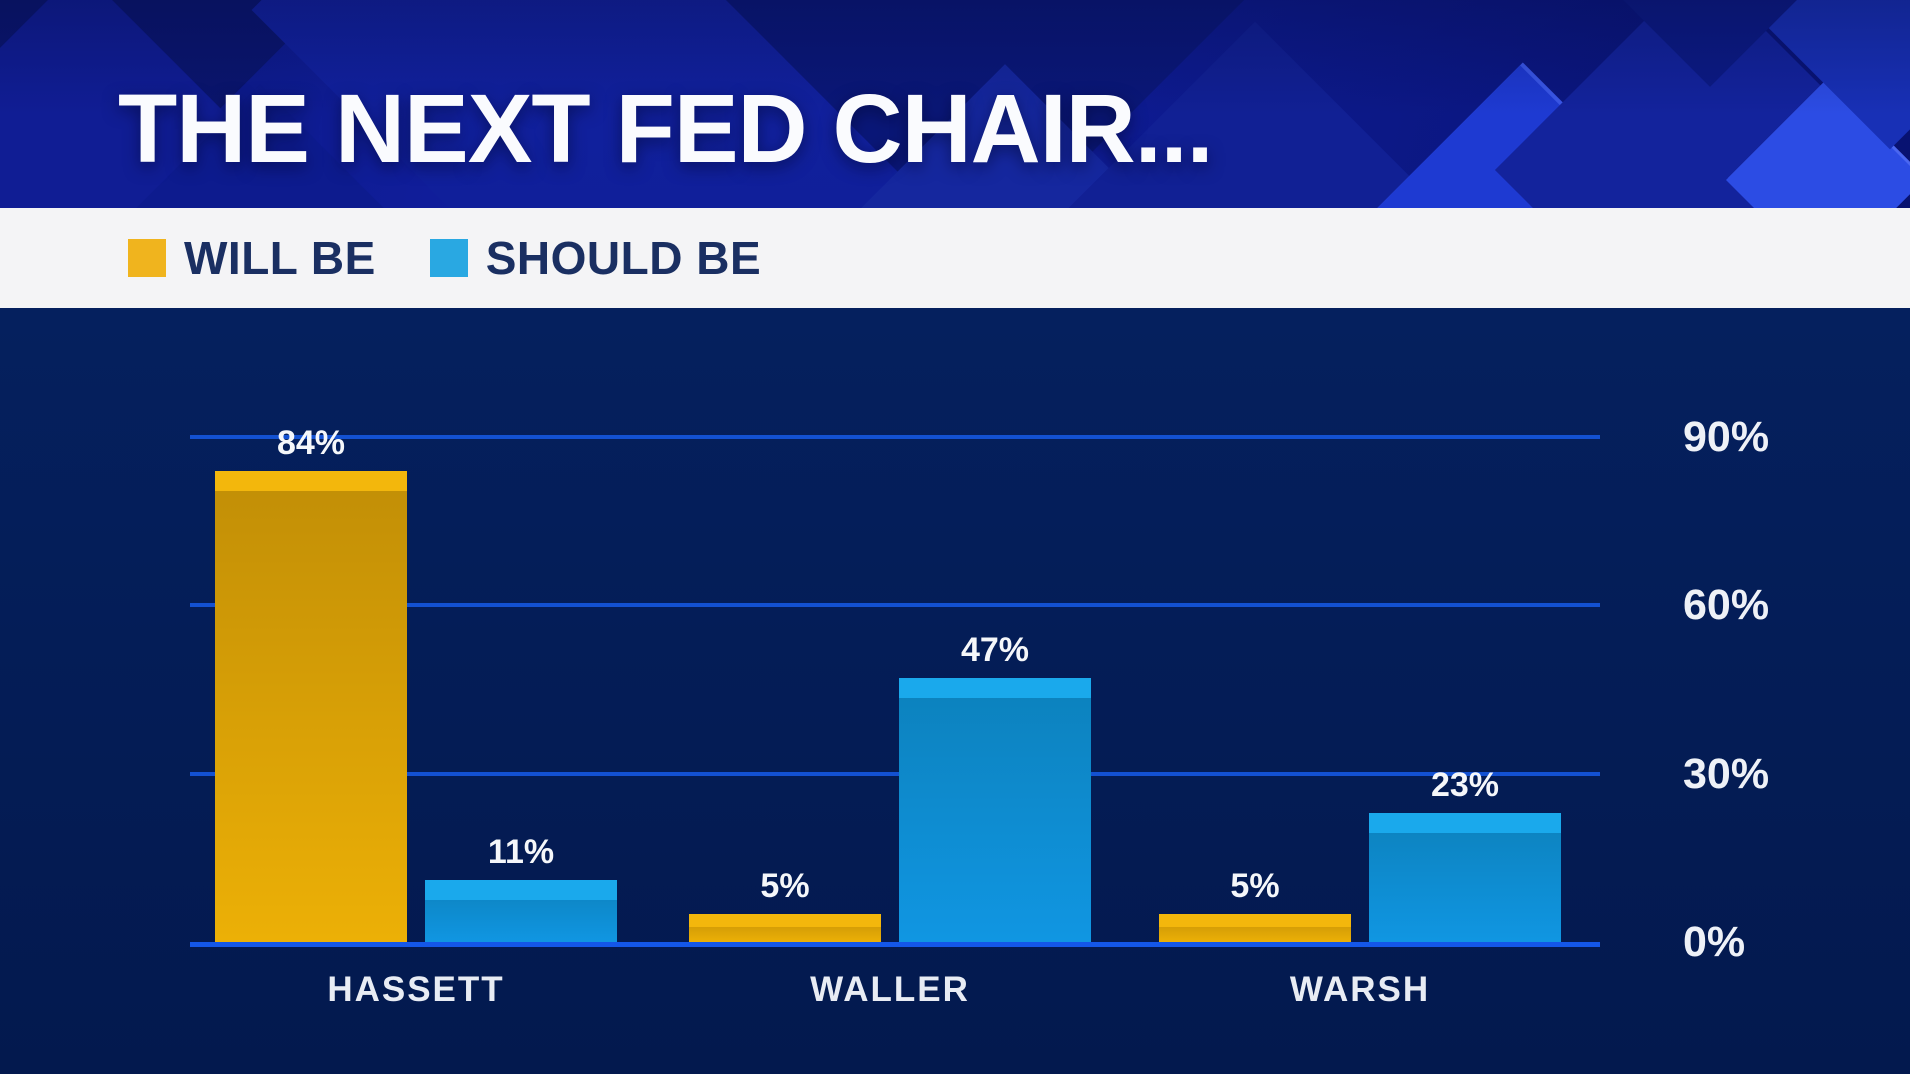  I want to click on legend: WILL BE SHOULD BE, so click(955, 258).